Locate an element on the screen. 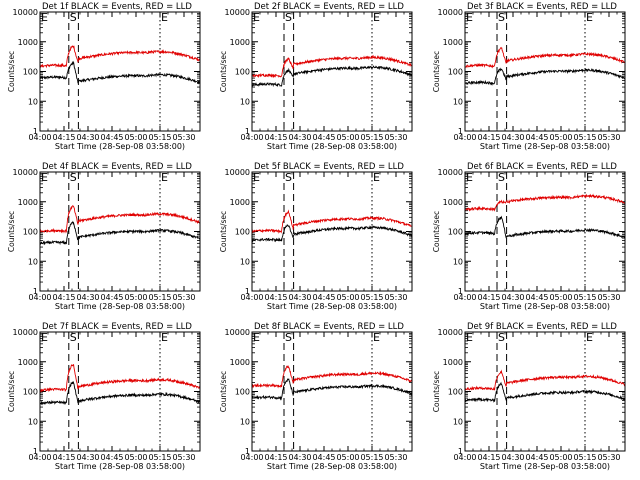 Image resolution: width=640 pixels, height=480 pixels. panel-title: Det 2f BLACK = Events, RED = LLD is located at coordinates (329, 7).